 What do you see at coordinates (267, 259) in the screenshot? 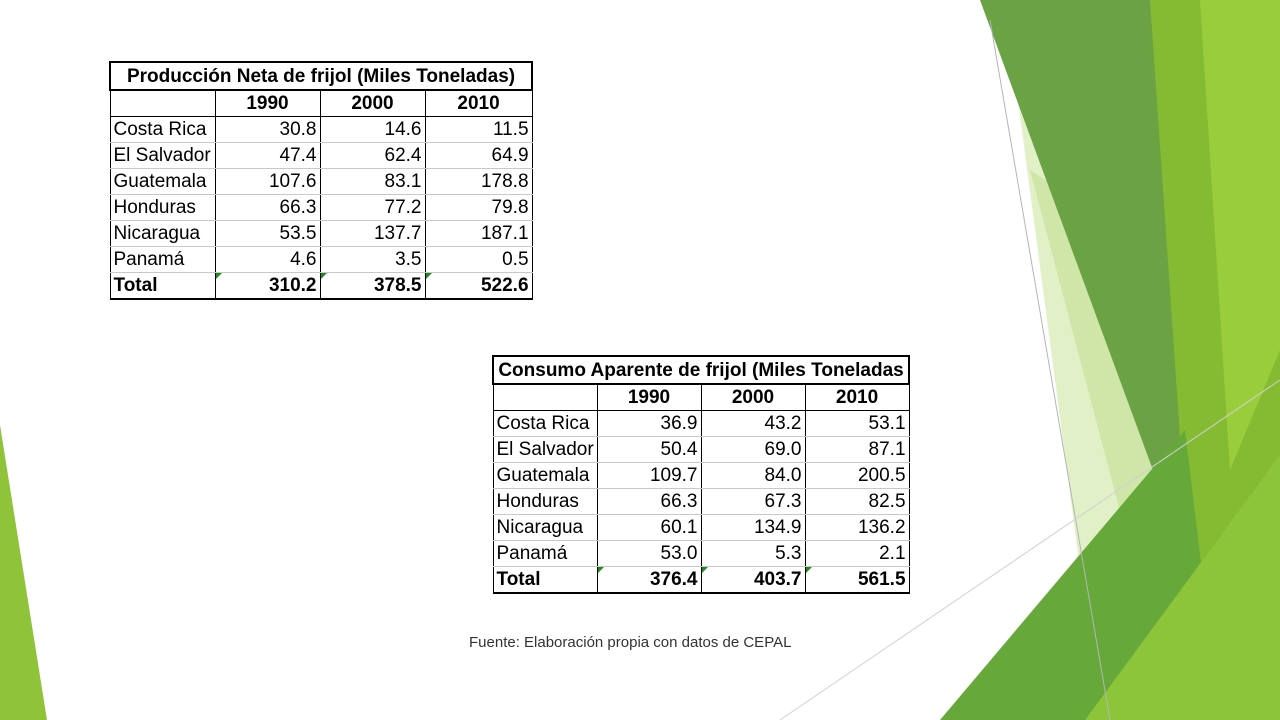
I see `value-cell: 4.6` at bounding box center [267, 259].